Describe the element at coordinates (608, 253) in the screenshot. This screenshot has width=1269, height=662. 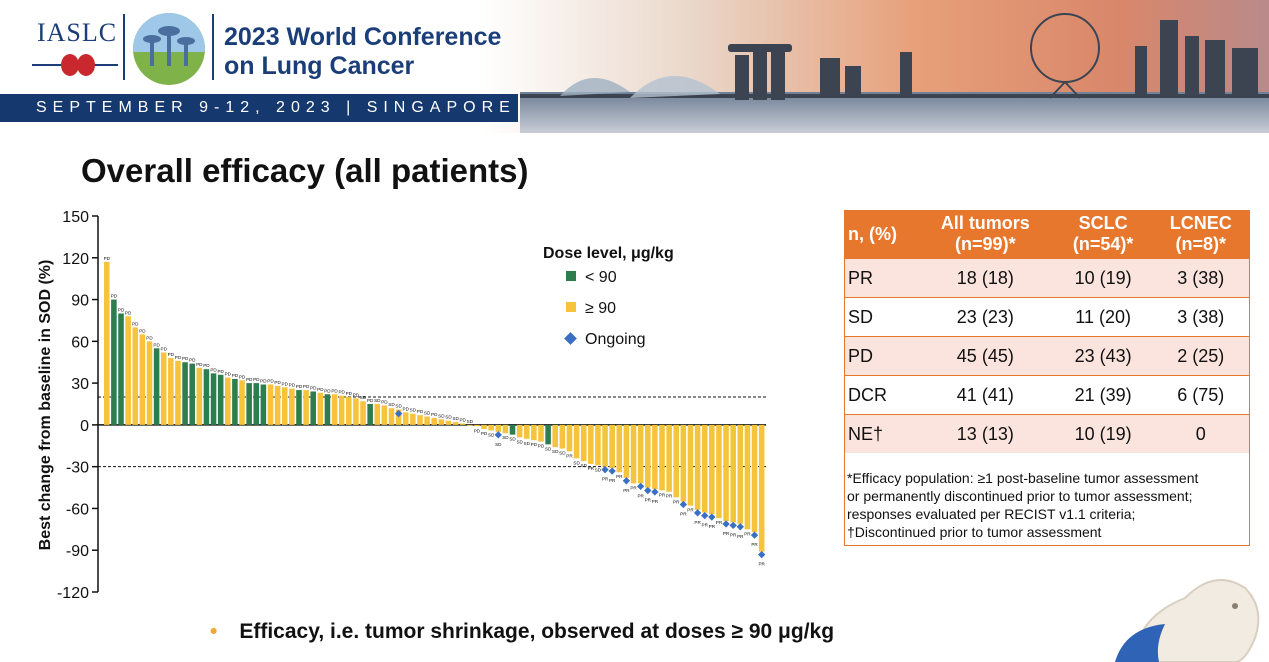
I see `legend-title: Dose level, μg/kg` at that location.